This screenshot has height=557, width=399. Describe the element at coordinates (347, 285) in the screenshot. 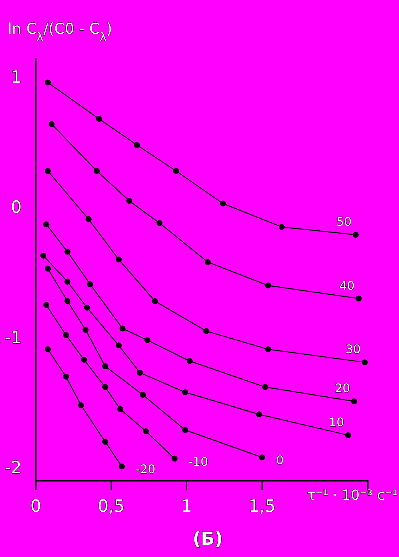

I see `series-label: 40` at that location.